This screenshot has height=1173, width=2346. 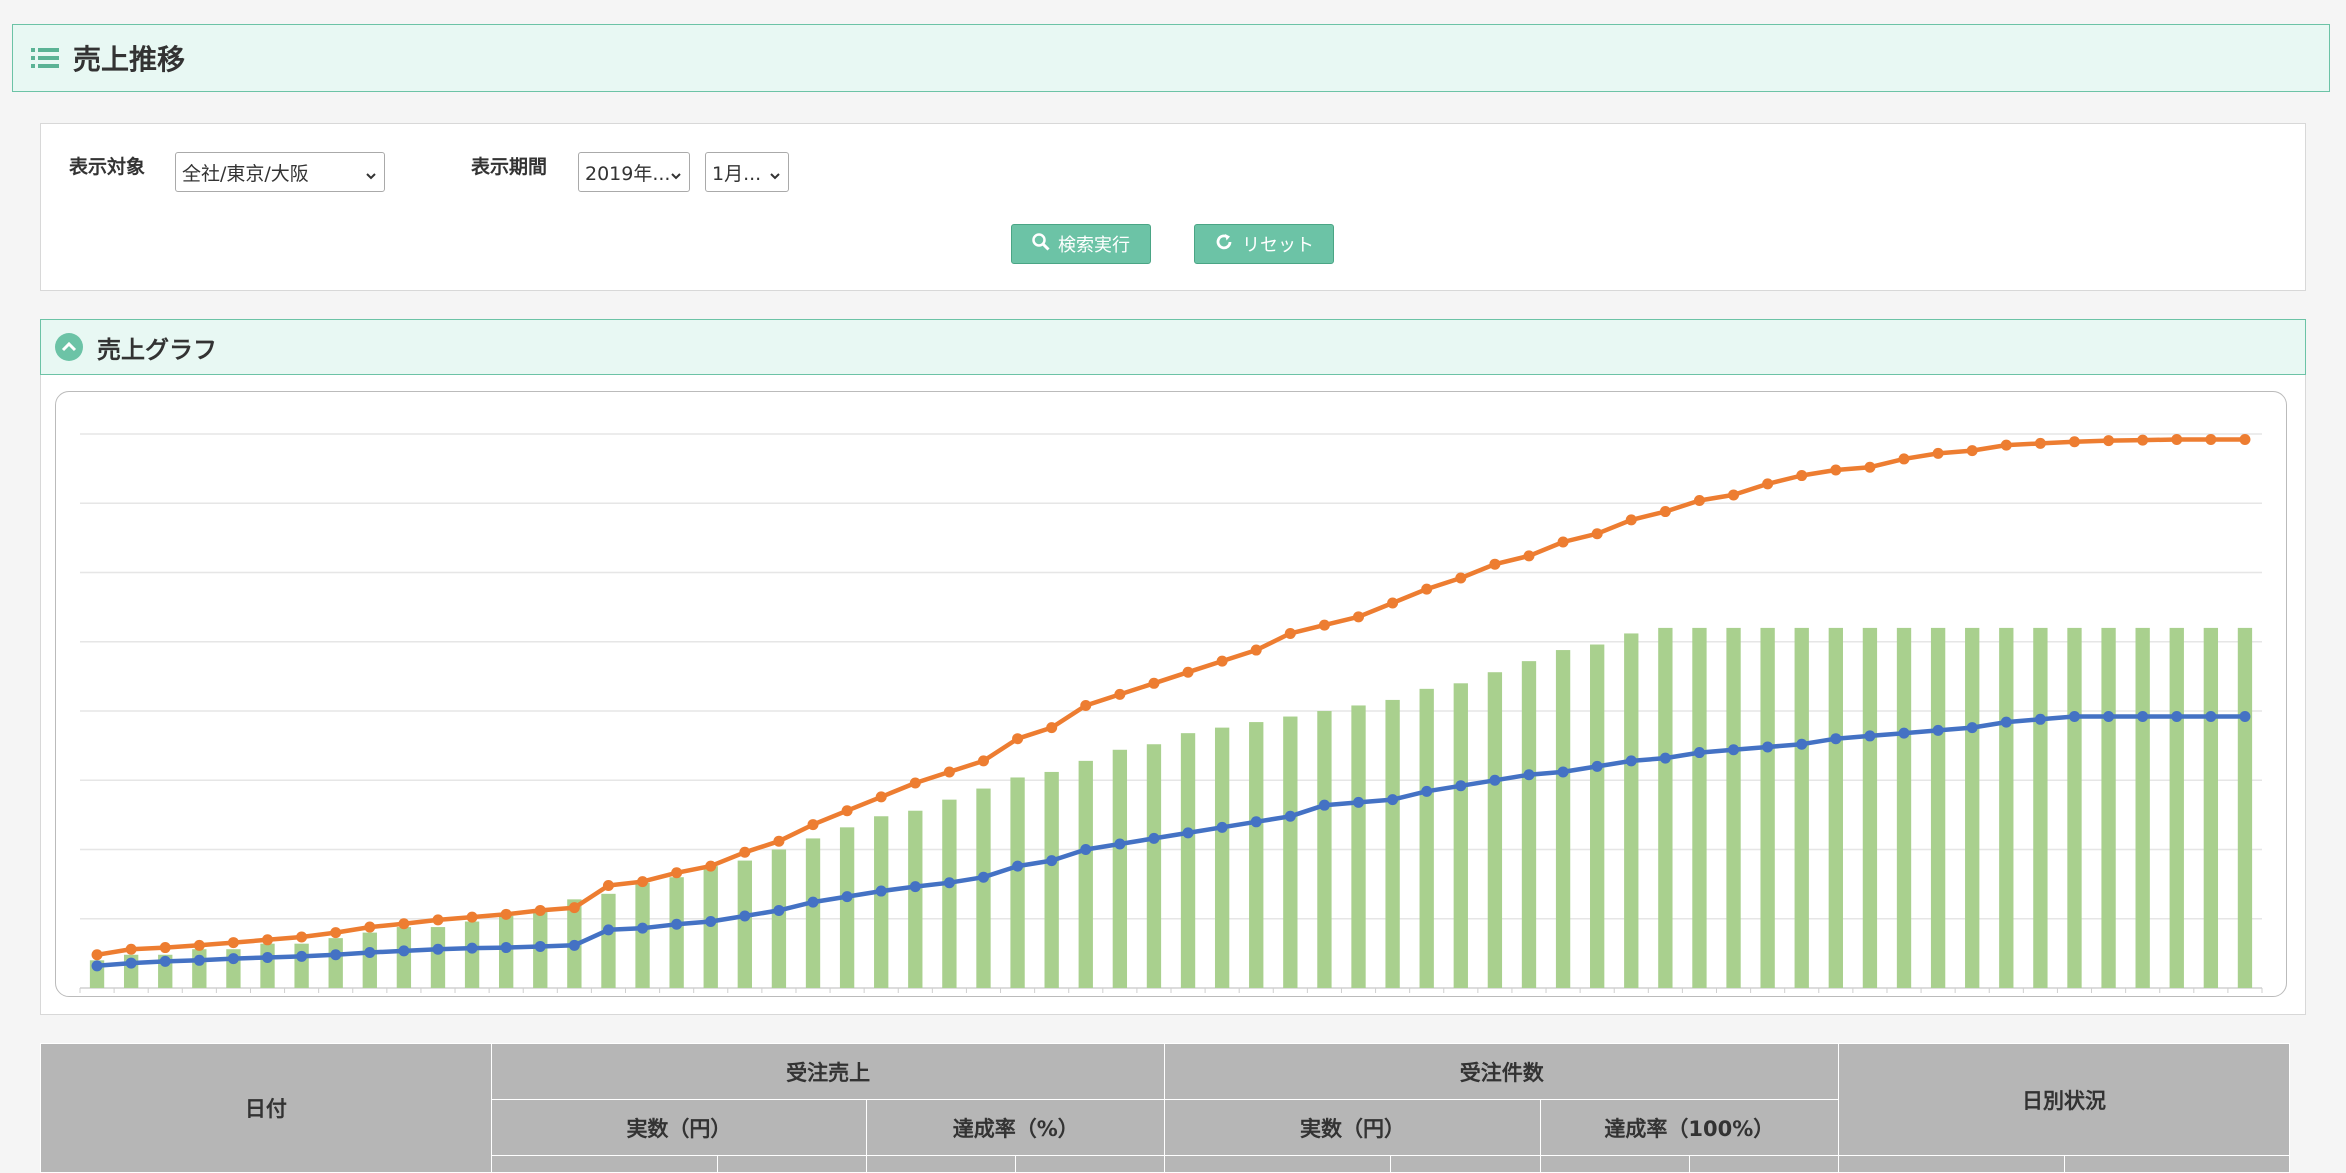 I want to click on graph-title: 売上グラフ, so click(x=157, y=349).